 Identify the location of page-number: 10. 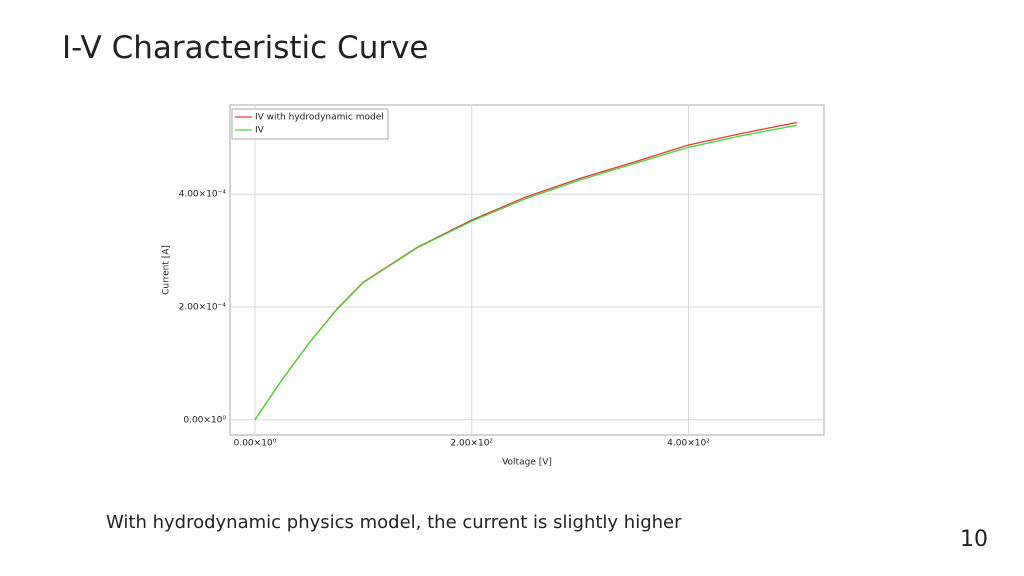
(974, 539).